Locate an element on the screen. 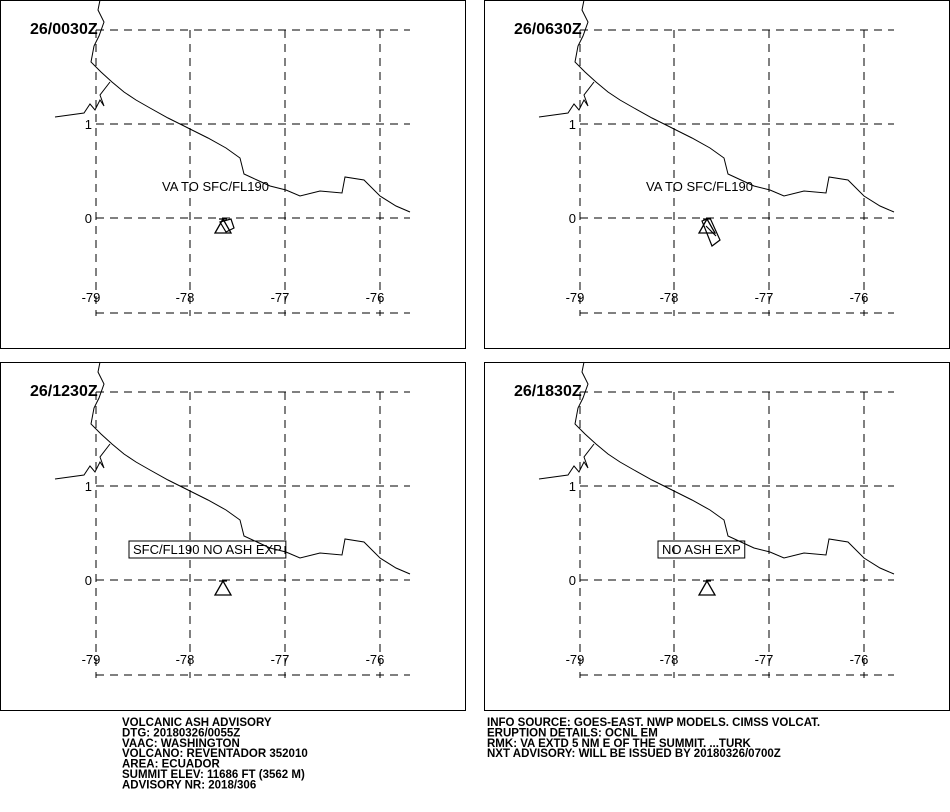 The width and height of the screenshot is (950, 812). advisory-line: ERUPTION DETAILS: OCNL EM is located at coordinates (572, 733).